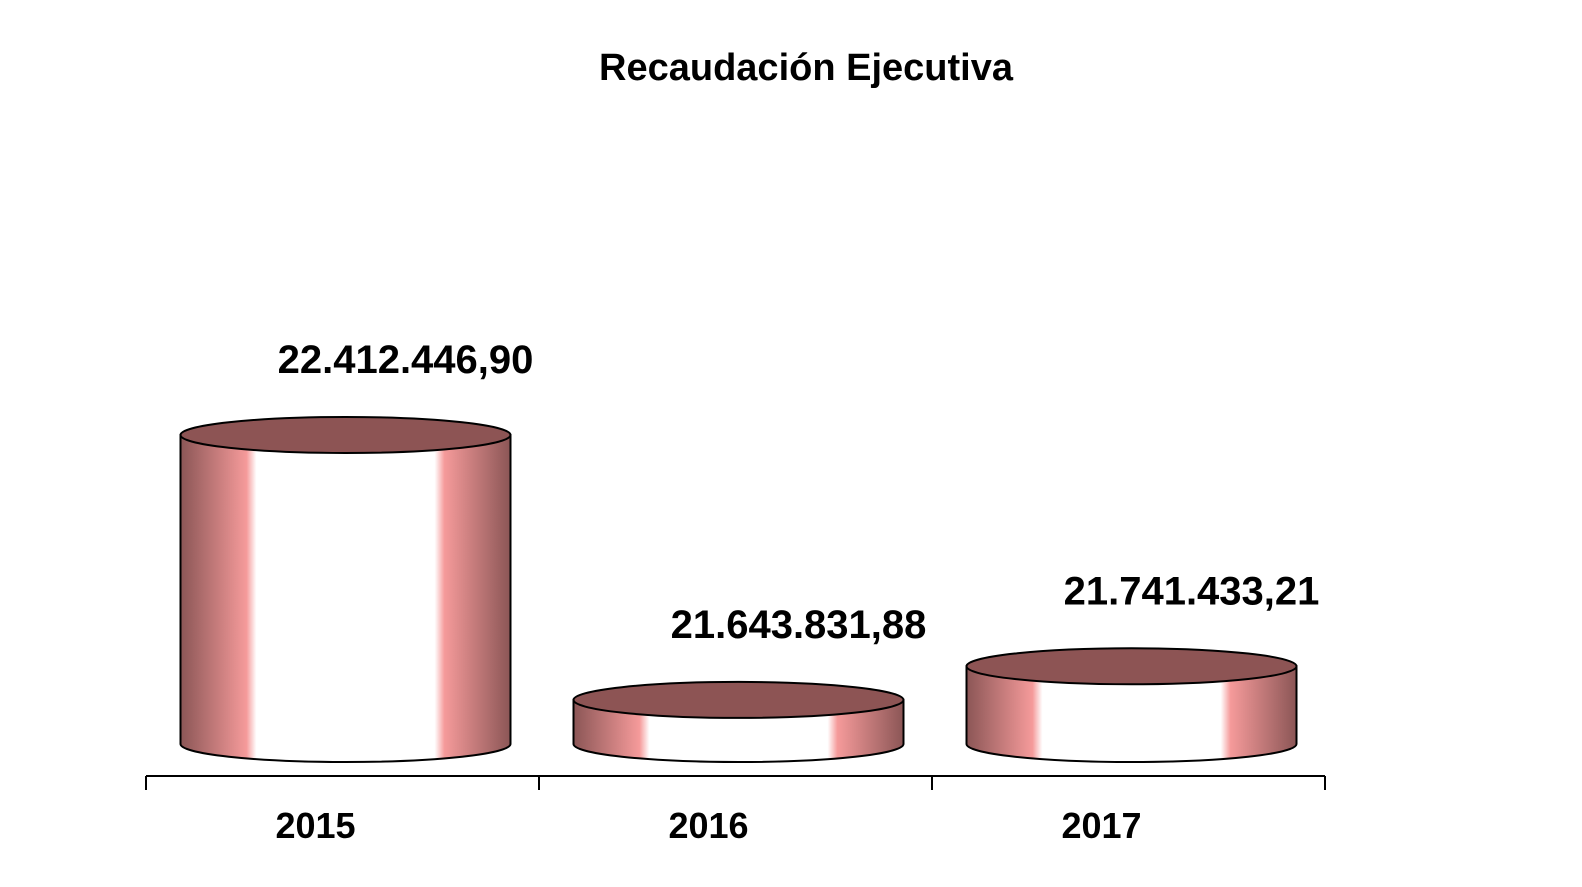 The height and width of the screenshot is (887, 1582). I want to click on data-label: 21.643.831,88, so click(799, 625).